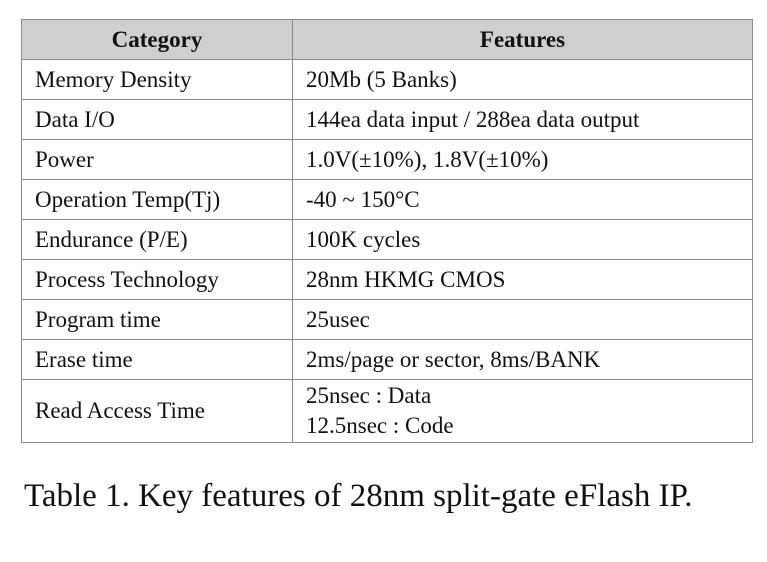 This screenshot has height=562, width=767. I want to click on table-header-row: Category Features, so click(387, 39).